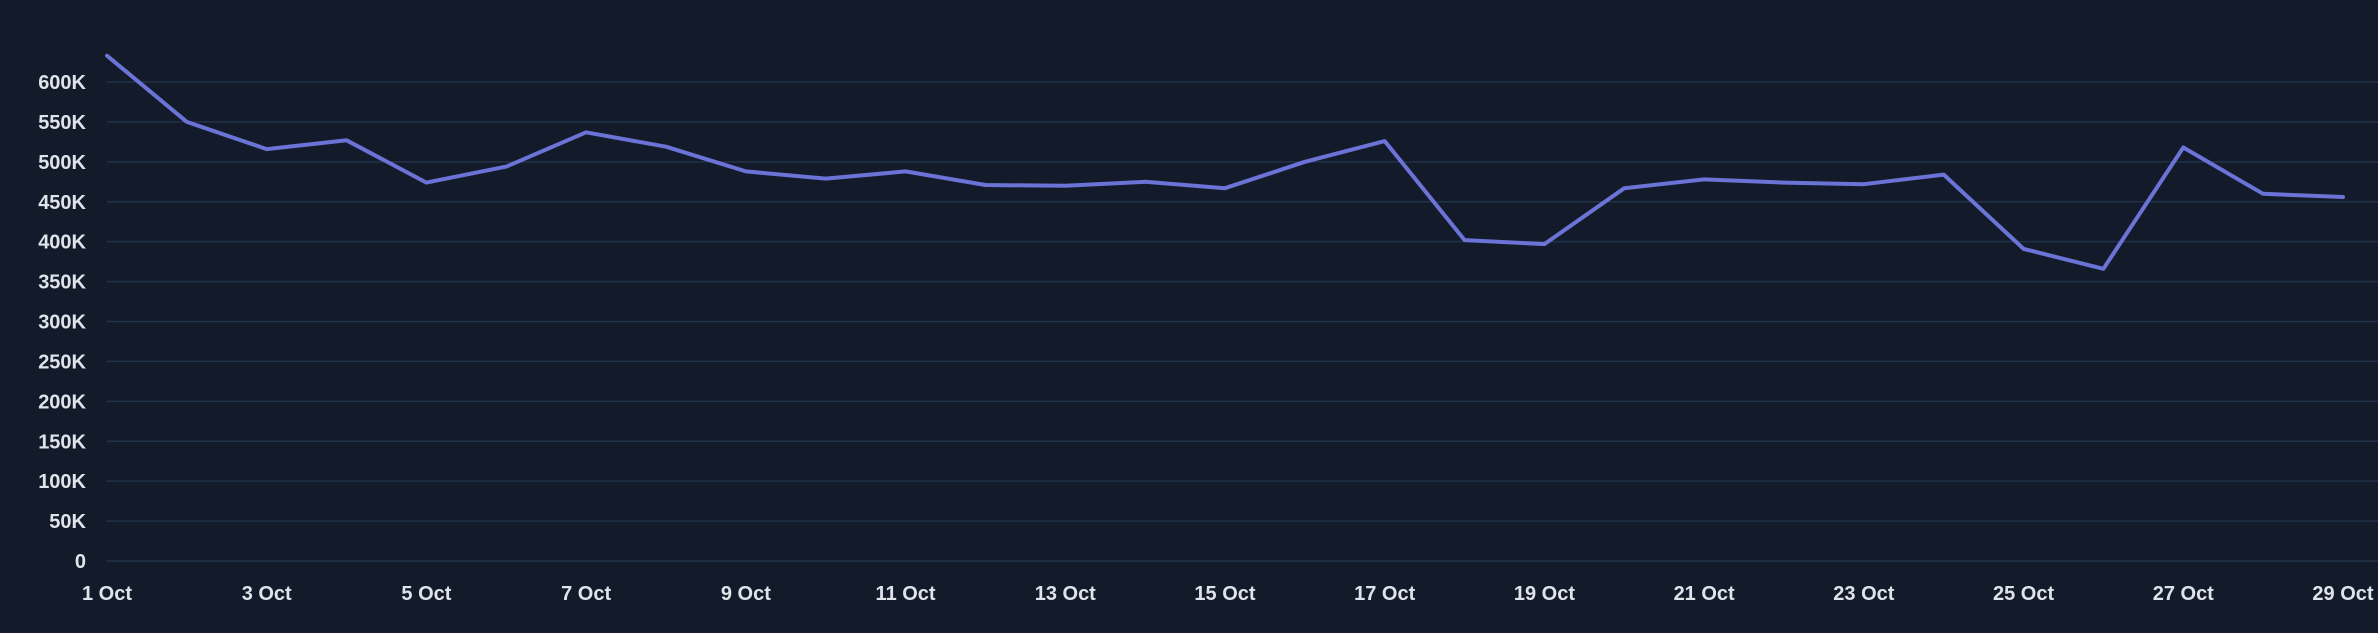 This screenshot has height=633, width=2378. I want to click on x-tick-label: 29 Oct, so click(2342, 594).